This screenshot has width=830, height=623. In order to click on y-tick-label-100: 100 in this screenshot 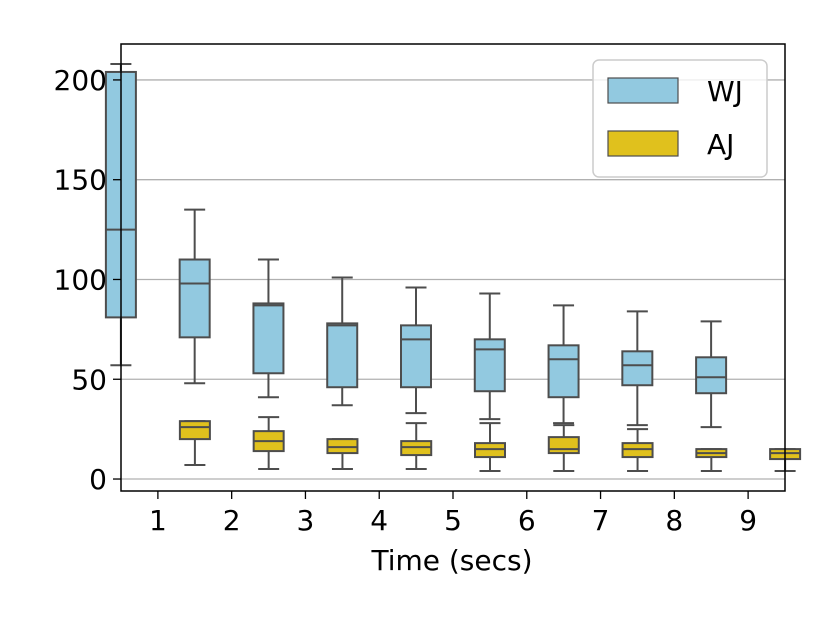, I will do `click(80, 279)`.